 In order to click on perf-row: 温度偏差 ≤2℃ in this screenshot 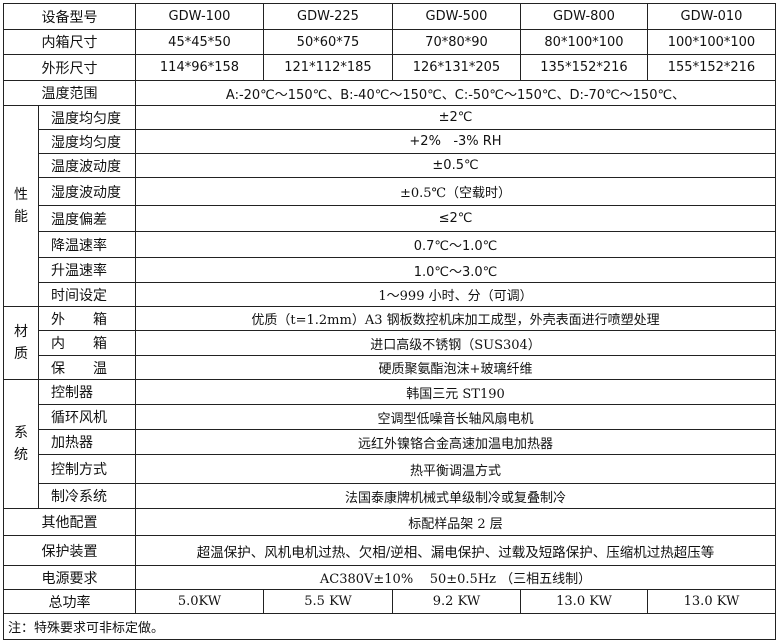, I will do `click(390, 218)`.